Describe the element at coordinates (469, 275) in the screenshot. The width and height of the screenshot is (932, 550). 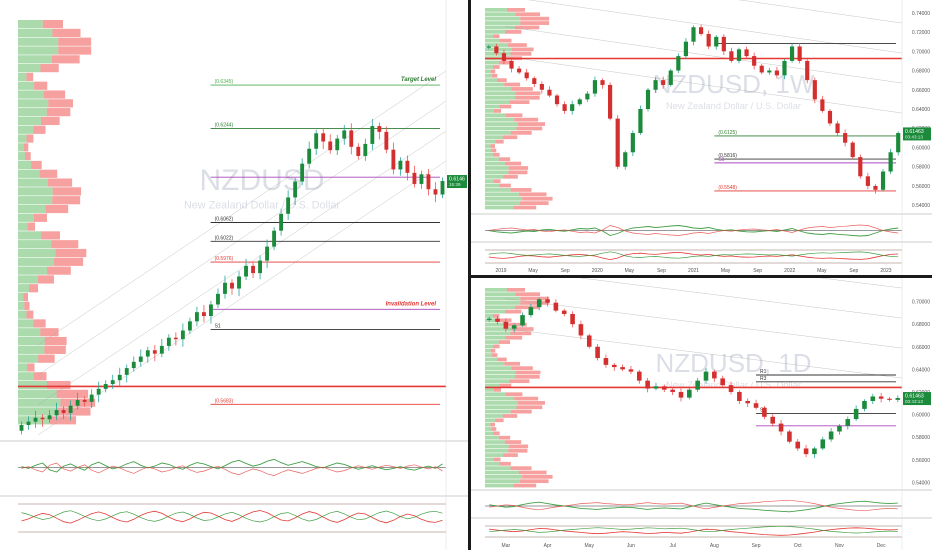
I see `pane-divider-vertical` at that location.